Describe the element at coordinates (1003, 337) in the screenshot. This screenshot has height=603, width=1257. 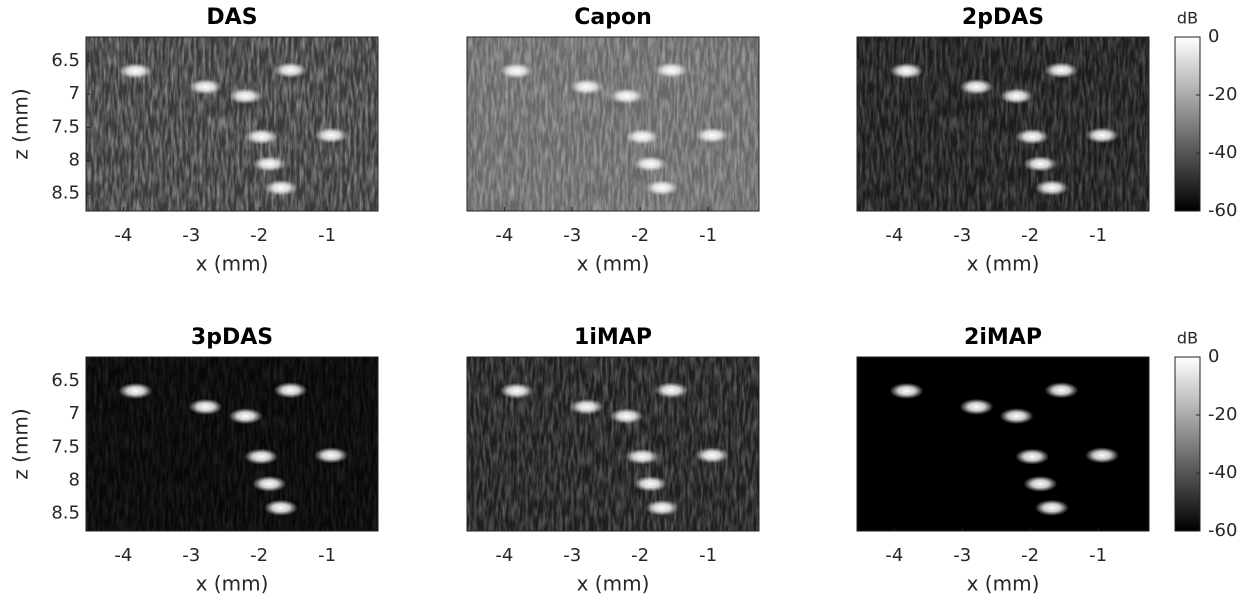
I see `panel-title: 2iMAP` at that location.